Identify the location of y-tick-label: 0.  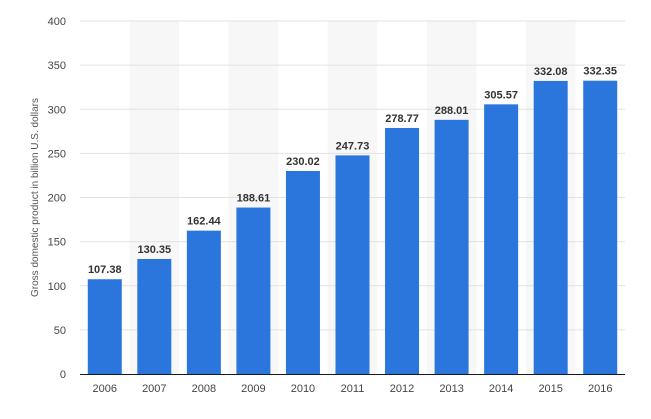
(63, 375).